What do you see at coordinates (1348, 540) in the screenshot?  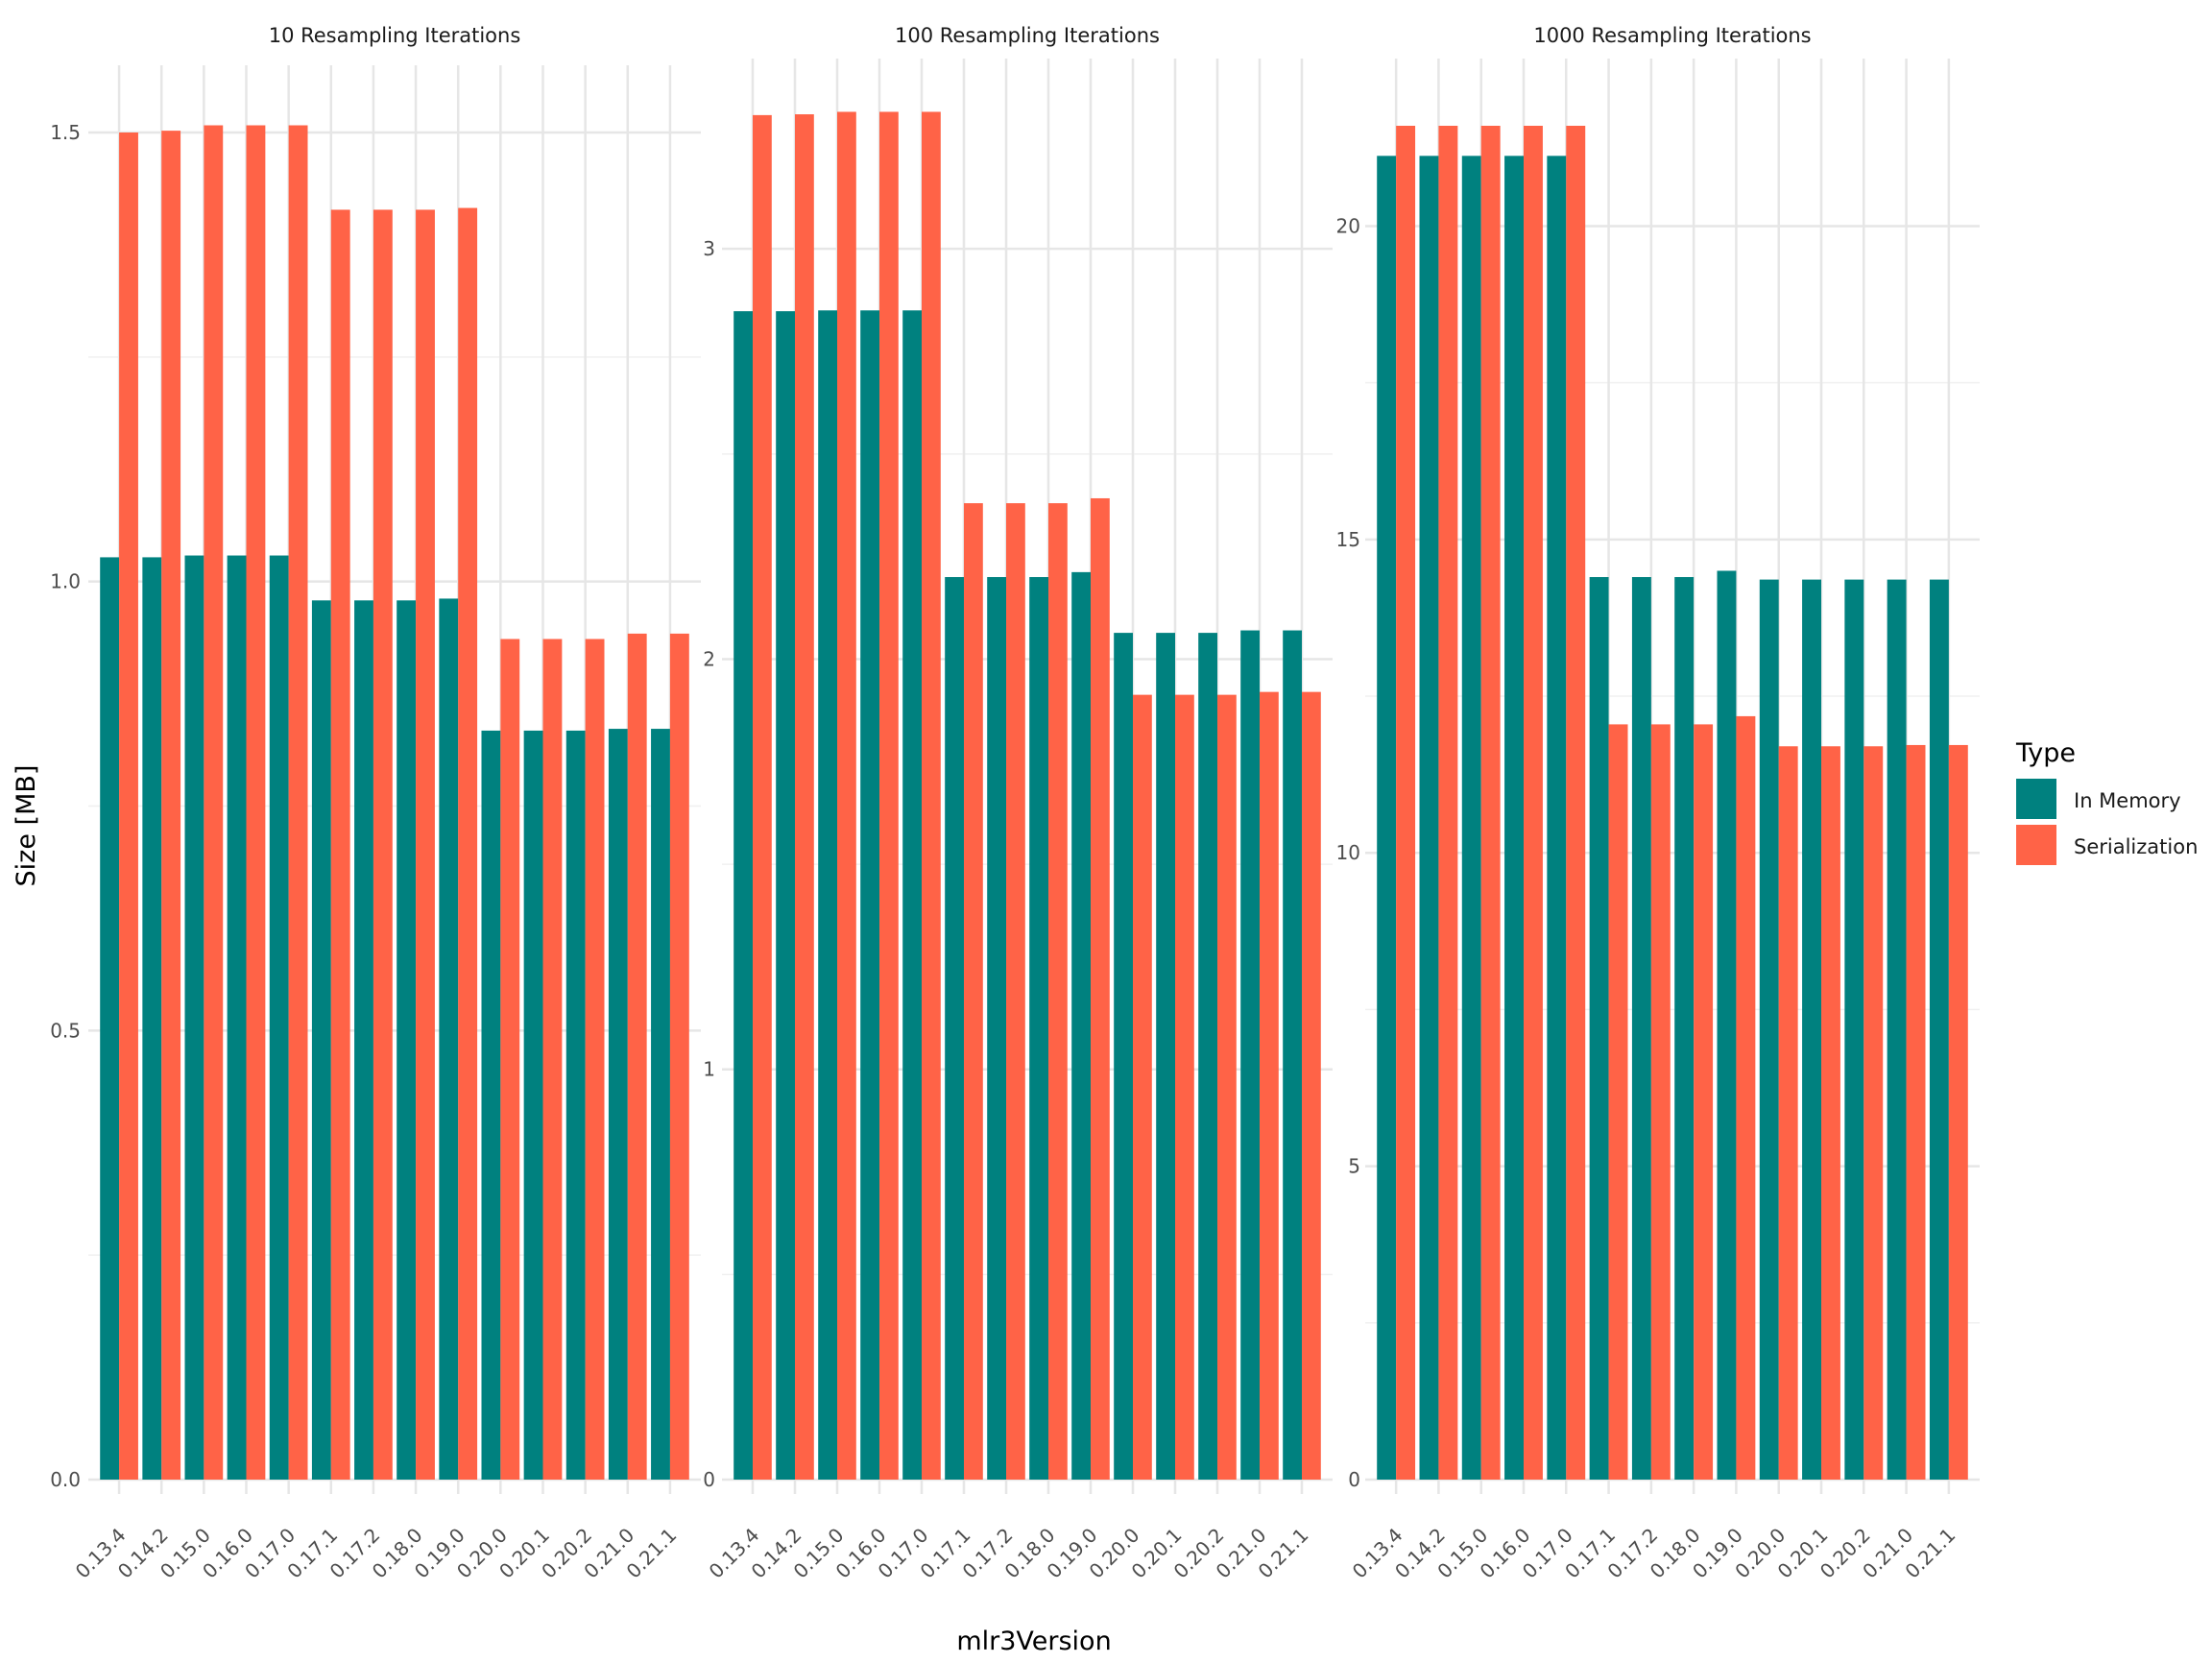 I see `y-tick-label: 15` at bounding box center [1348, 540].